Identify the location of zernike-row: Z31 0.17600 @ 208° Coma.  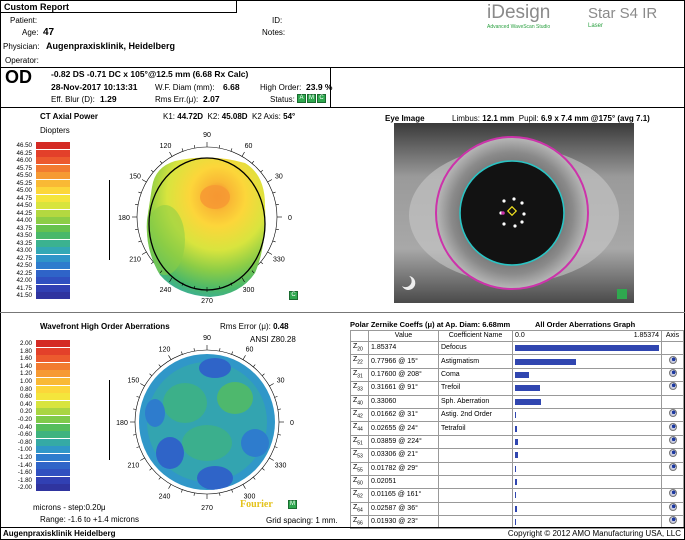
(517, 375).